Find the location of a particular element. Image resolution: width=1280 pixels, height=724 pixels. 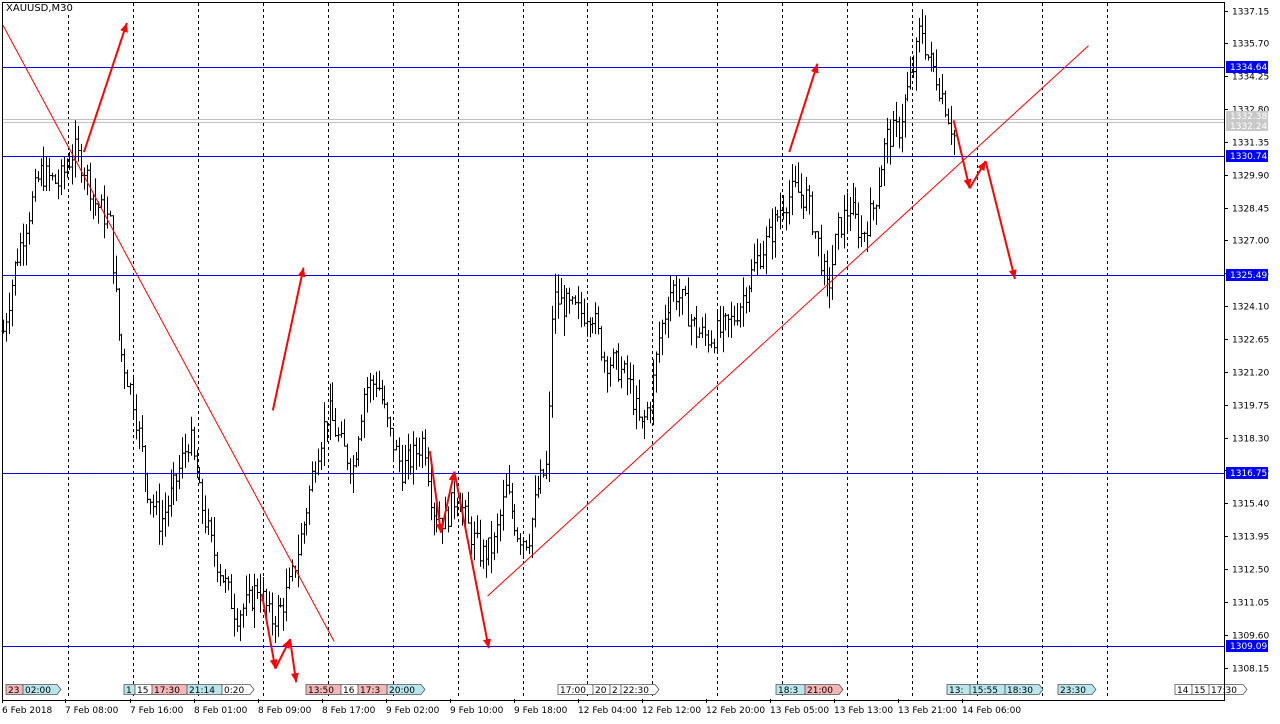

time-tick-label: 12 Feb 04:00 is located at coordinates (607, 711).